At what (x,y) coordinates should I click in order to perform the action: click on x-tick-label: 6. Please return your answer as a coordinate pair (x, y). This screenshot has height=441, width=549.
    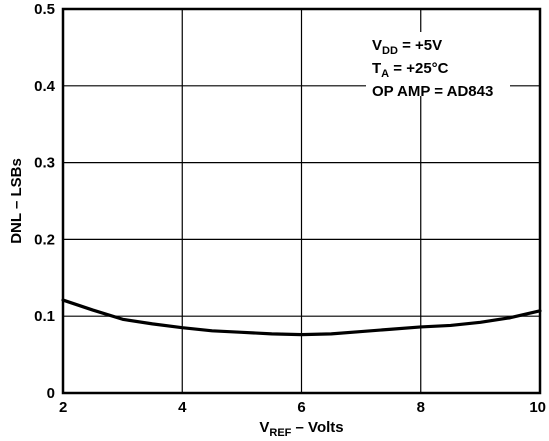
    Looking at the image, I should click on (301, 407).